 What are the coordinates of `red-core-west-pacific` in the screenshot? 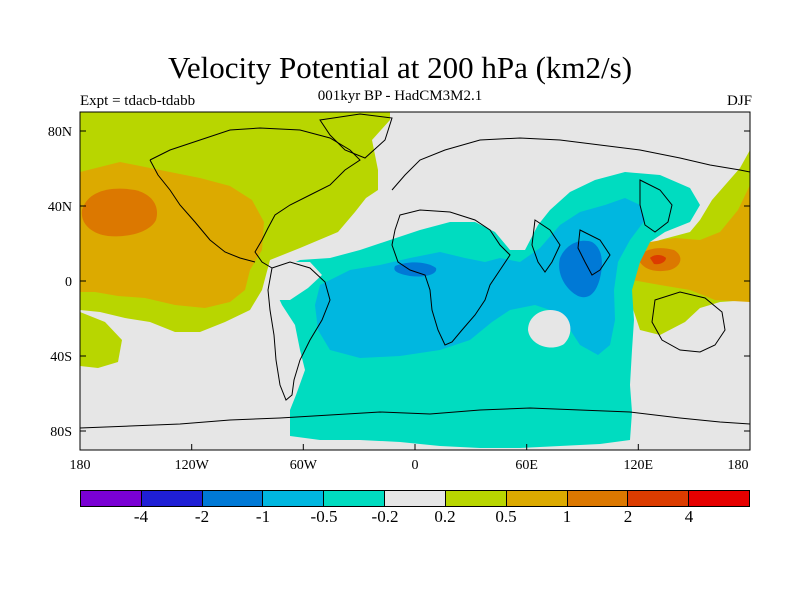 It's located at (658, 260).